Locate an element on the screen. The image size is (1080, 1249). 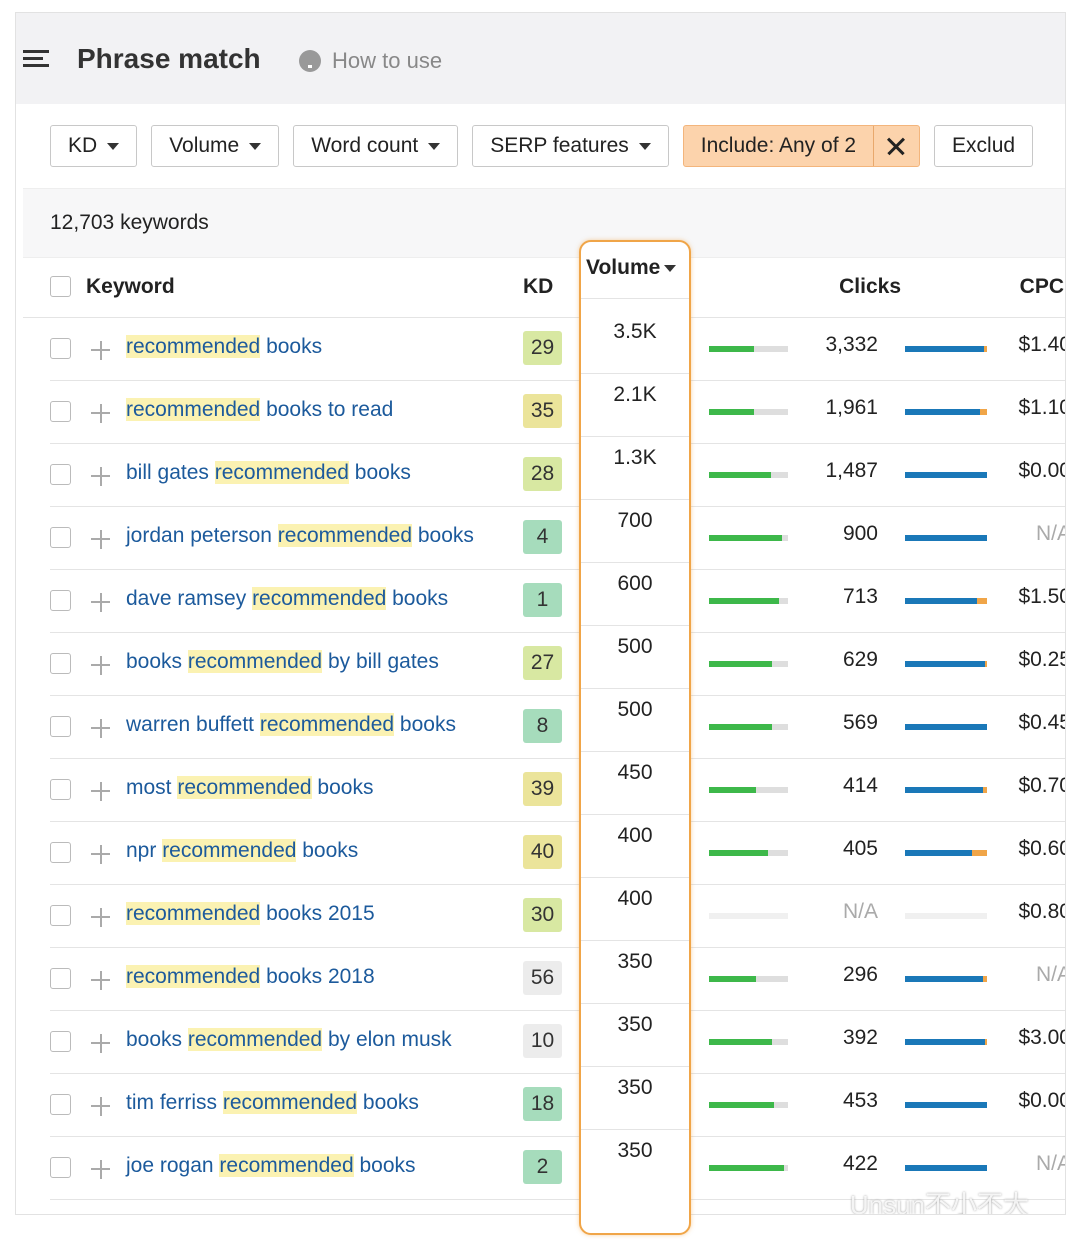
filter-button: KD is located at coordinates (94, 146).